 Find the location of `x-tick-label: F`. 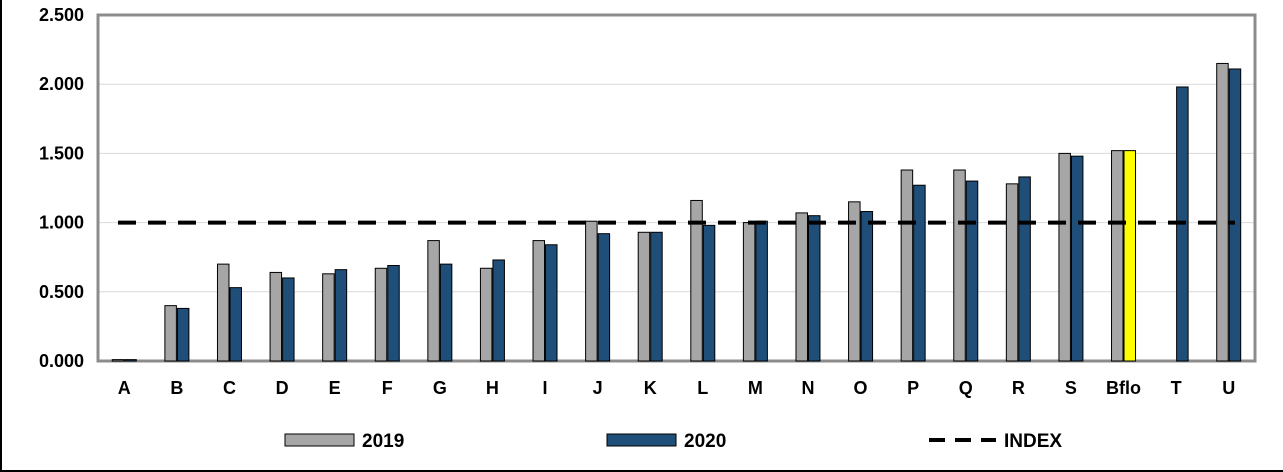

x-tick-label: F is located at coordinates (387, 388).